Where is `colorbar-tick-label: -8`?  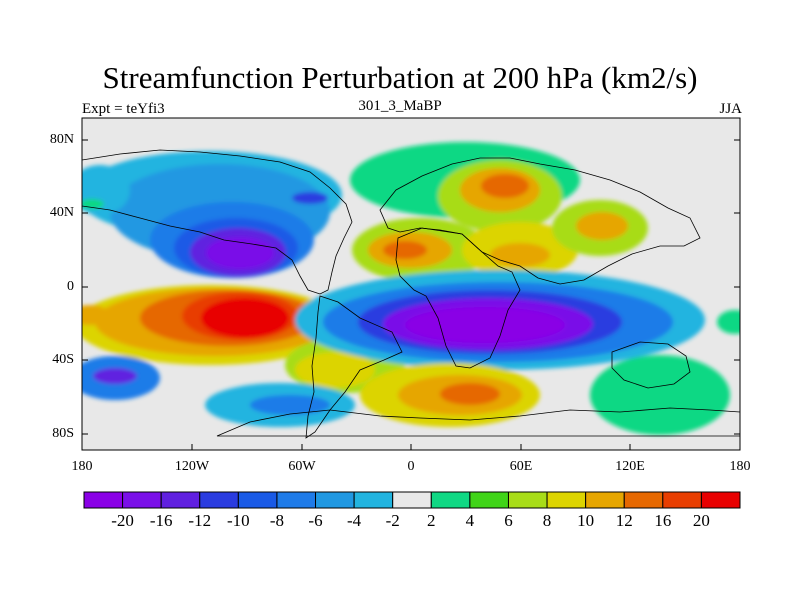 colorbar-tick-label: -8 is located at coordinates (277, 520).